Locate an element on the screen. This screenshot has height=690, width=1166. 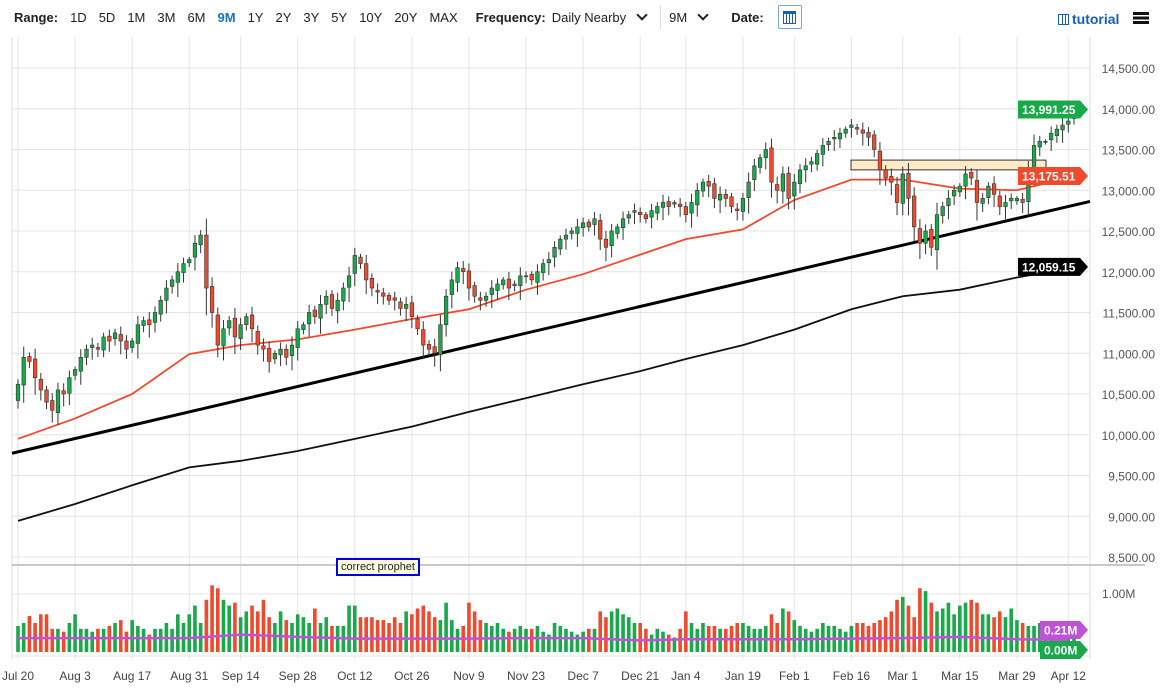
frequency-dropdown: Daily Nearby is located at coordinates (604, 17).